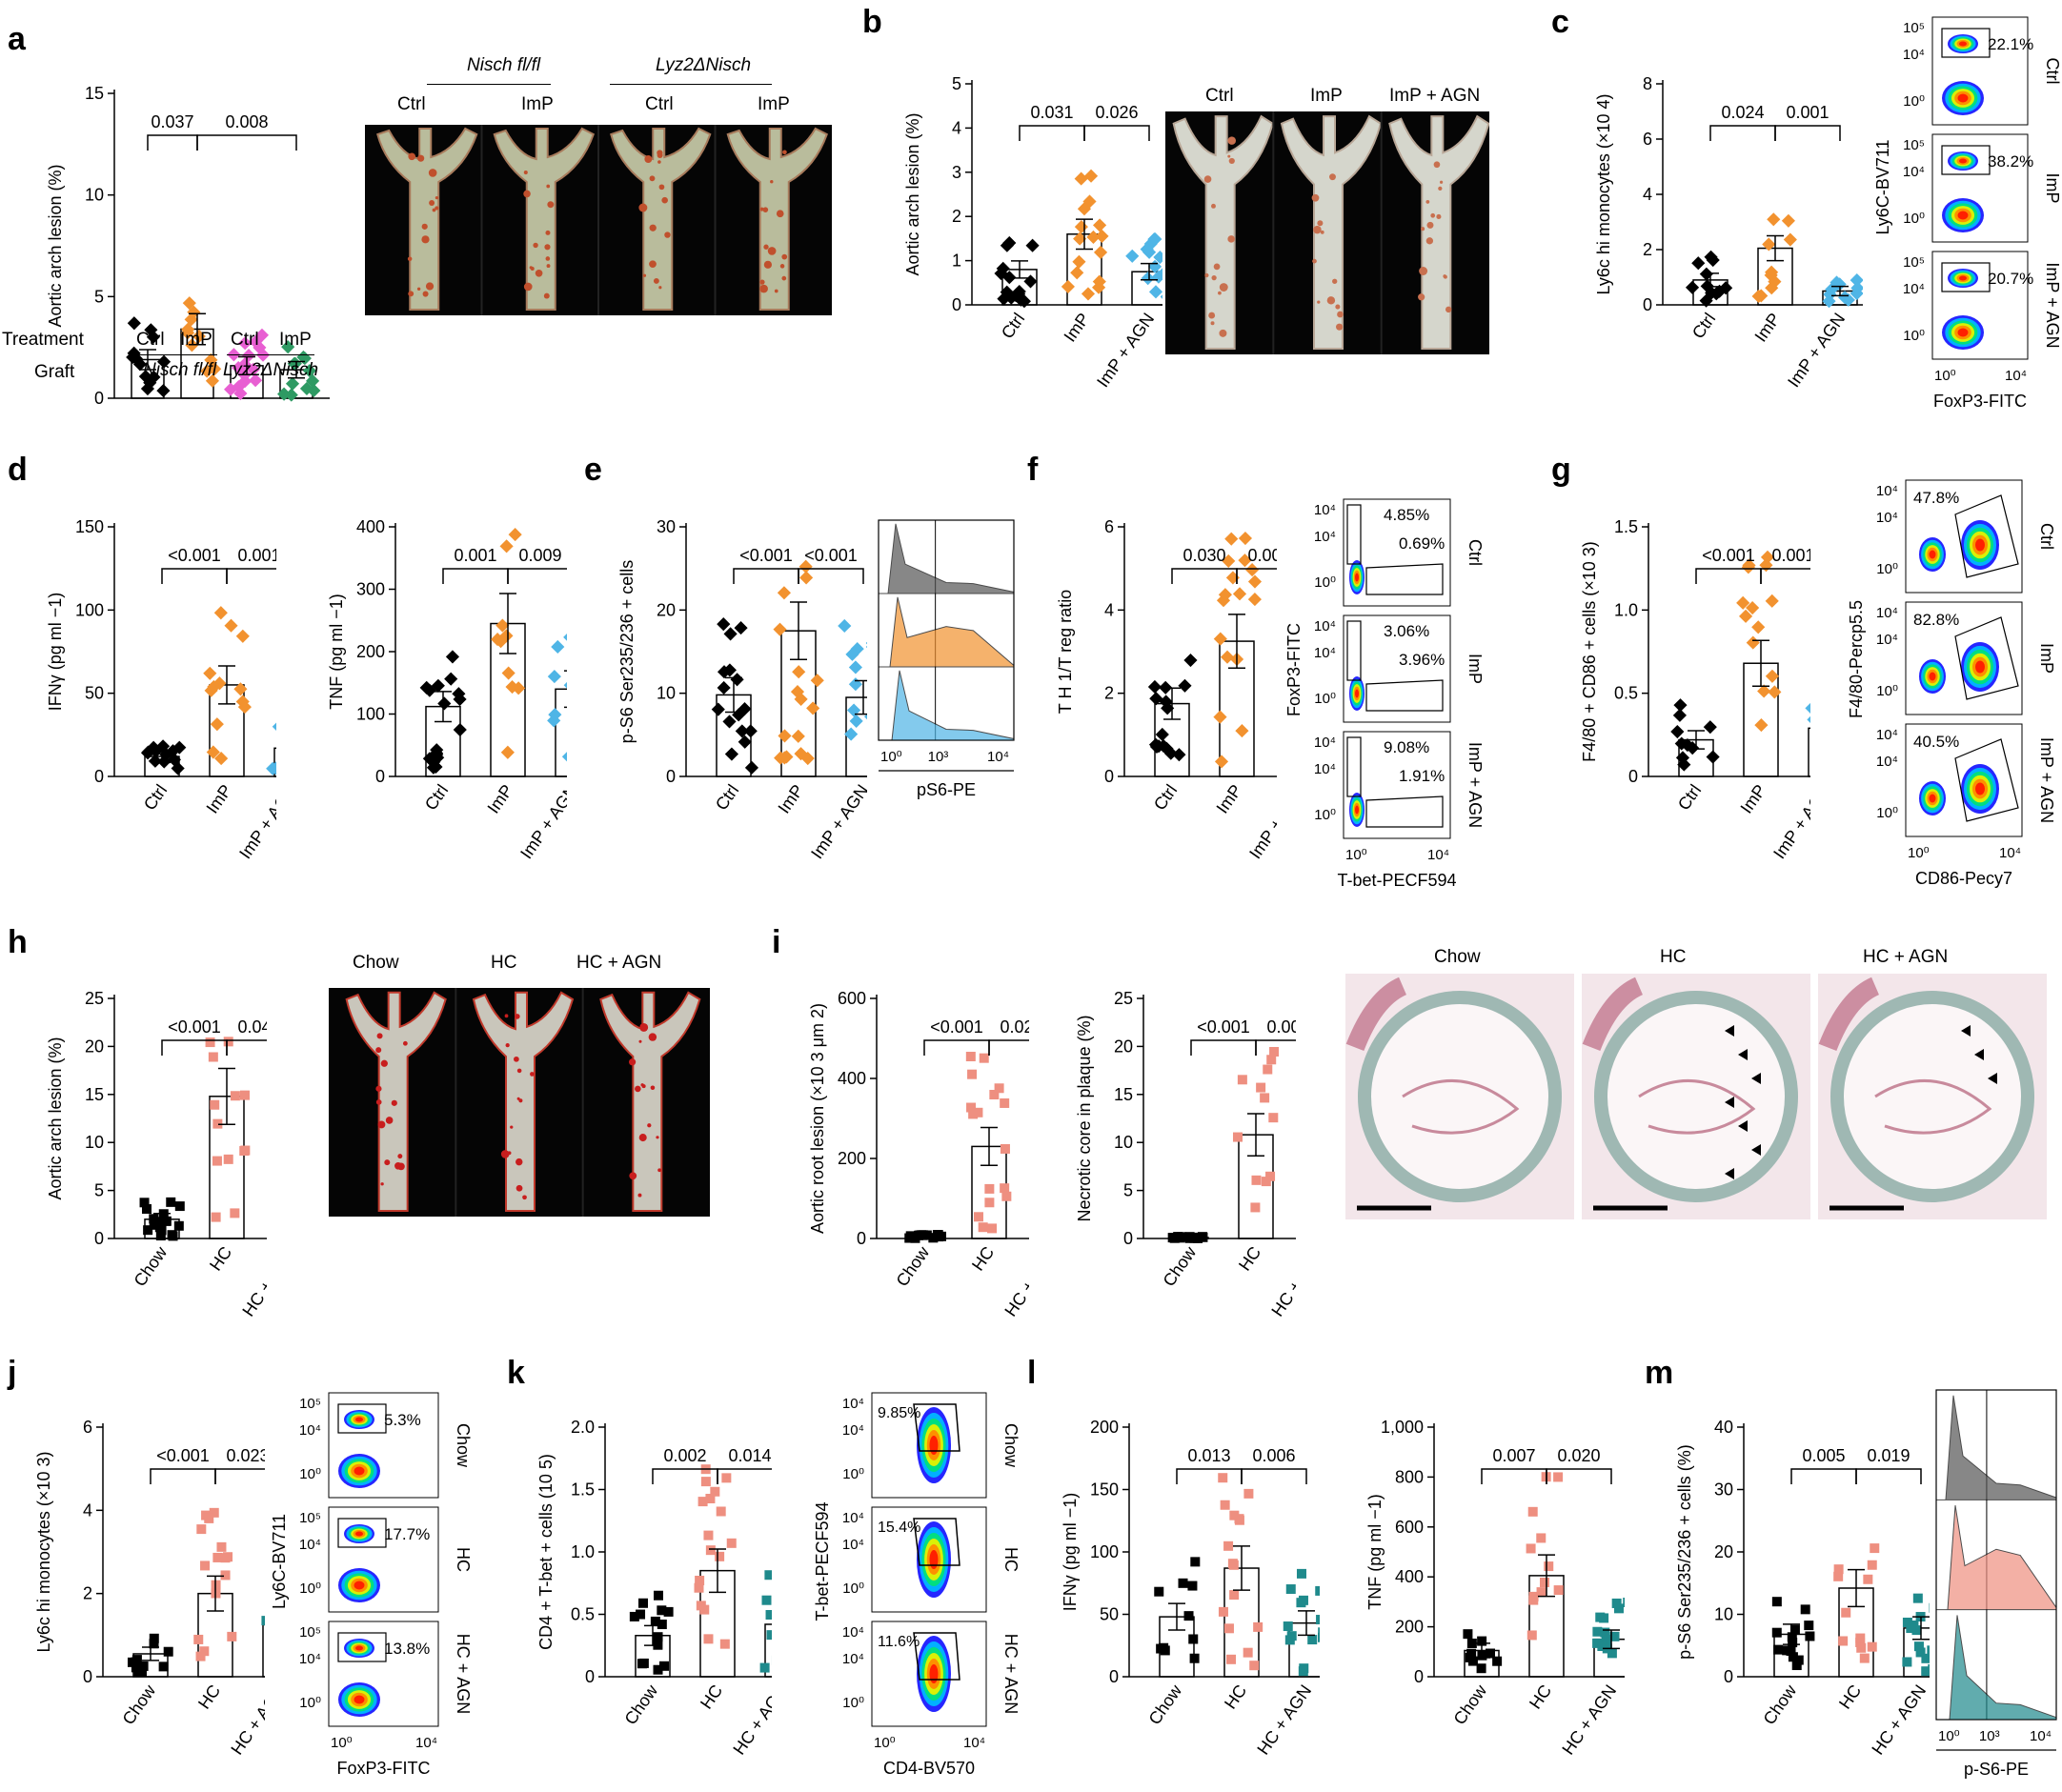 The width and height of the screenshot is (2062, 1792). What do you see at coordinates (583, 1490) in the screenshot?
I see `y-tick-label: 1.5` at bounding box center [583, 1490].